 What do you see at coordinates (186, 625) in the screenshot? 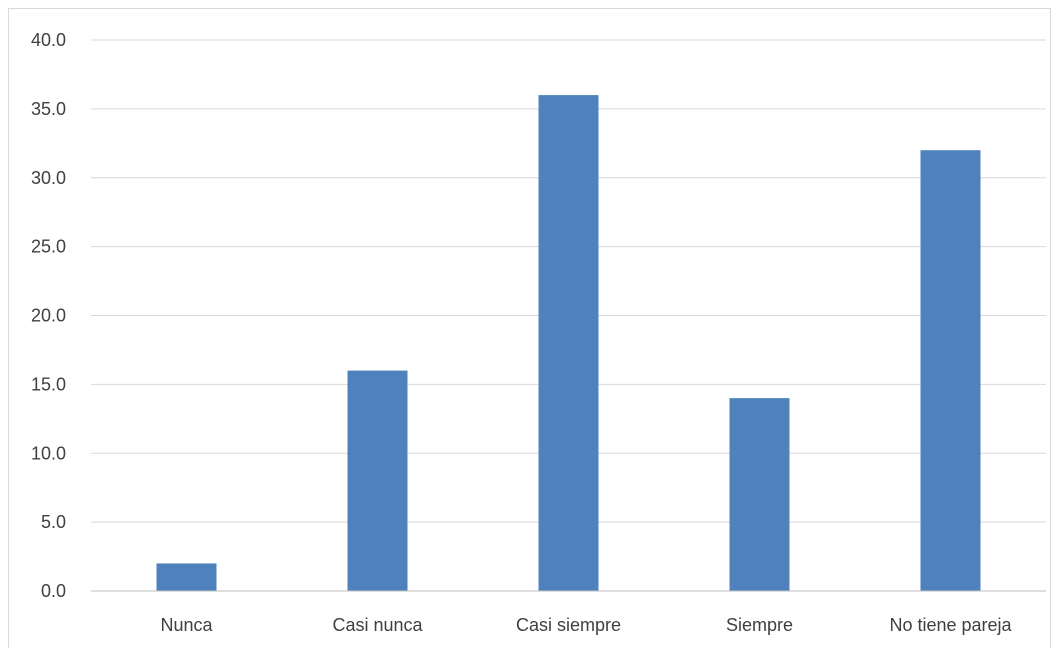
I see `x-tick-label: Nunca` at bounding box center [186, 625].